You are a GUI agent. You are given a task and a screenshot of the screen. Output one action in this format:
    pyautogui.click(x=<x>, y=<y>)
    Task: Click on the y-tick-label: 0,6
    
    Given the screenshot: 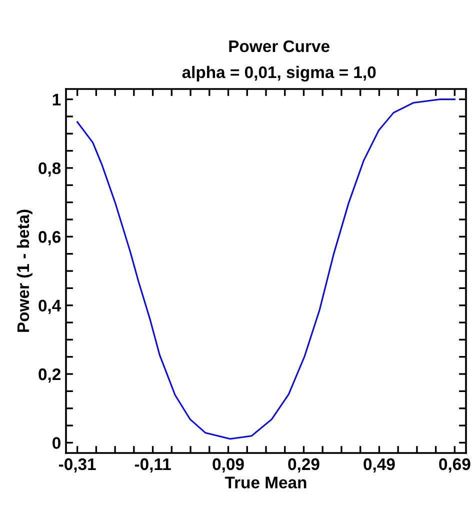 What is the action you would take?
    pyautogui.click(x=49, y=238)
    